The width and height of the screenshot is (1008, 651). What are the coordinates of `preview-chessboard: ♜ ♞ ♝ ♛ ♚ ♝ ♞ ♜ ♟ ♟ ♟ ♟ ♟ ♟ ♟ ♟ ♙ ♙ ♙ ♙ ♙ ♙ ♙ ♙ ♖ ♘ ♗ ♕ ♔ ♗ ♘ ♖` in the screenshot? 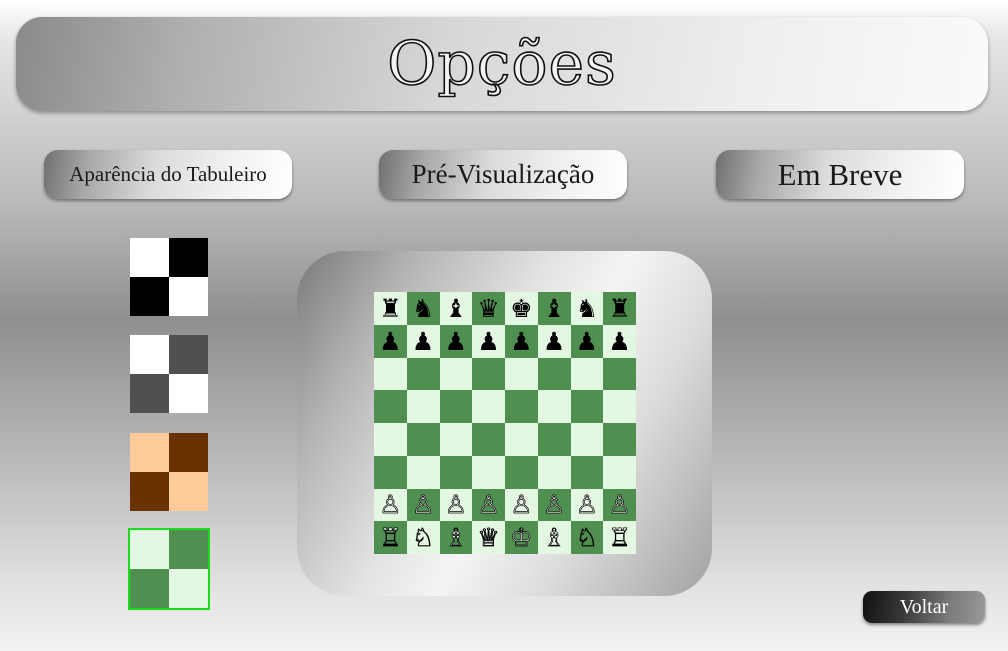 It's located at (505, 423).